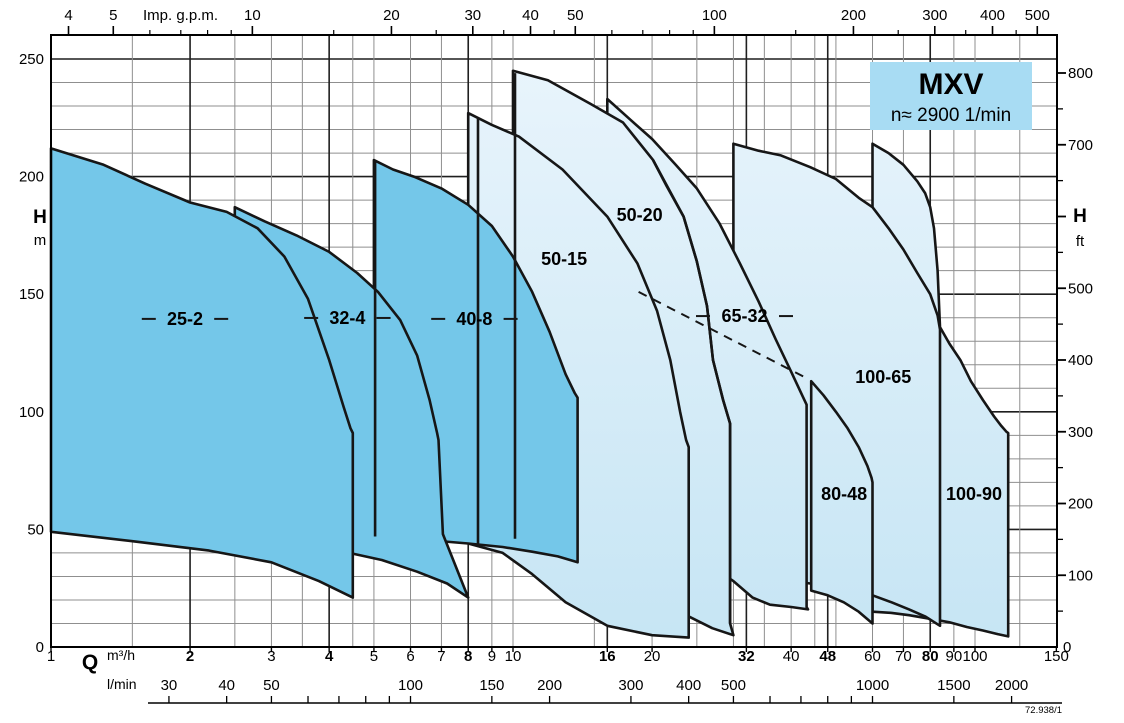  I want to click on lmin-tick-label-100: 100, so click(410, 685).